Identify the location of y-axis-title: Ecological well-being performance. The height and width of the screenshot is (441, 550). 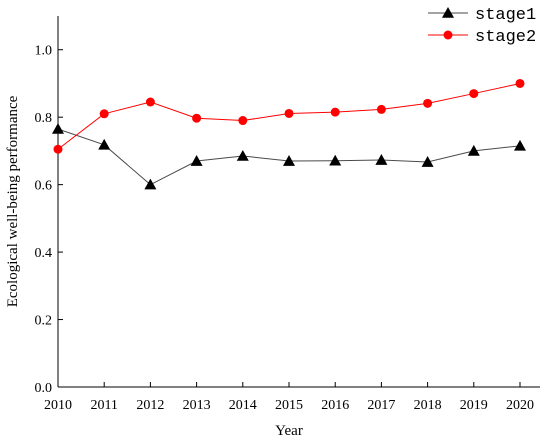
(13, 201).